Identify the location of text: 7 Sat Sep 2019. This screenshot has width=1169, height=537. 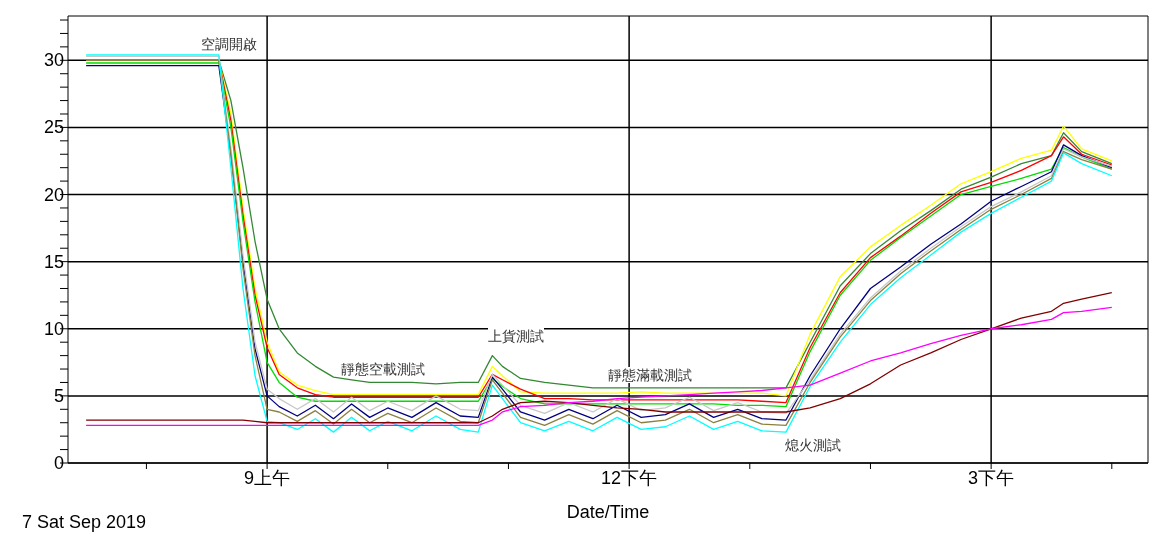
(84, 522).